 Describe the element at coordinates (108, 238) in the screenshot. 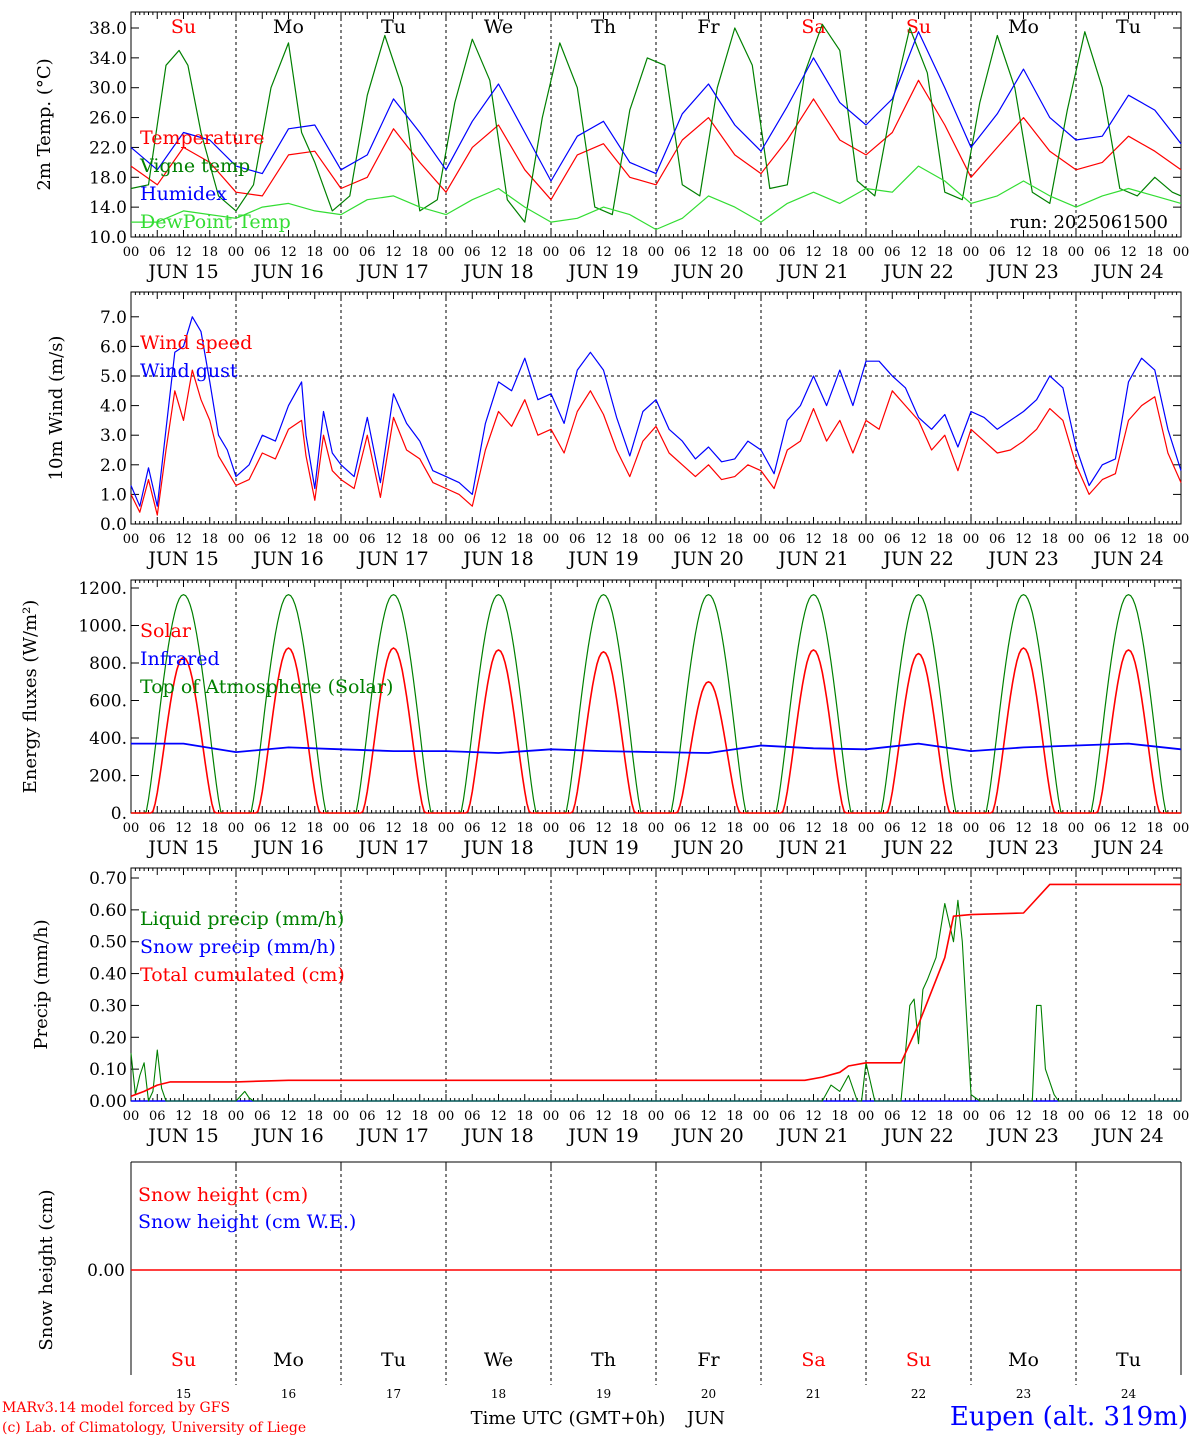

I see `y-tick-label: 10.0` at that location.